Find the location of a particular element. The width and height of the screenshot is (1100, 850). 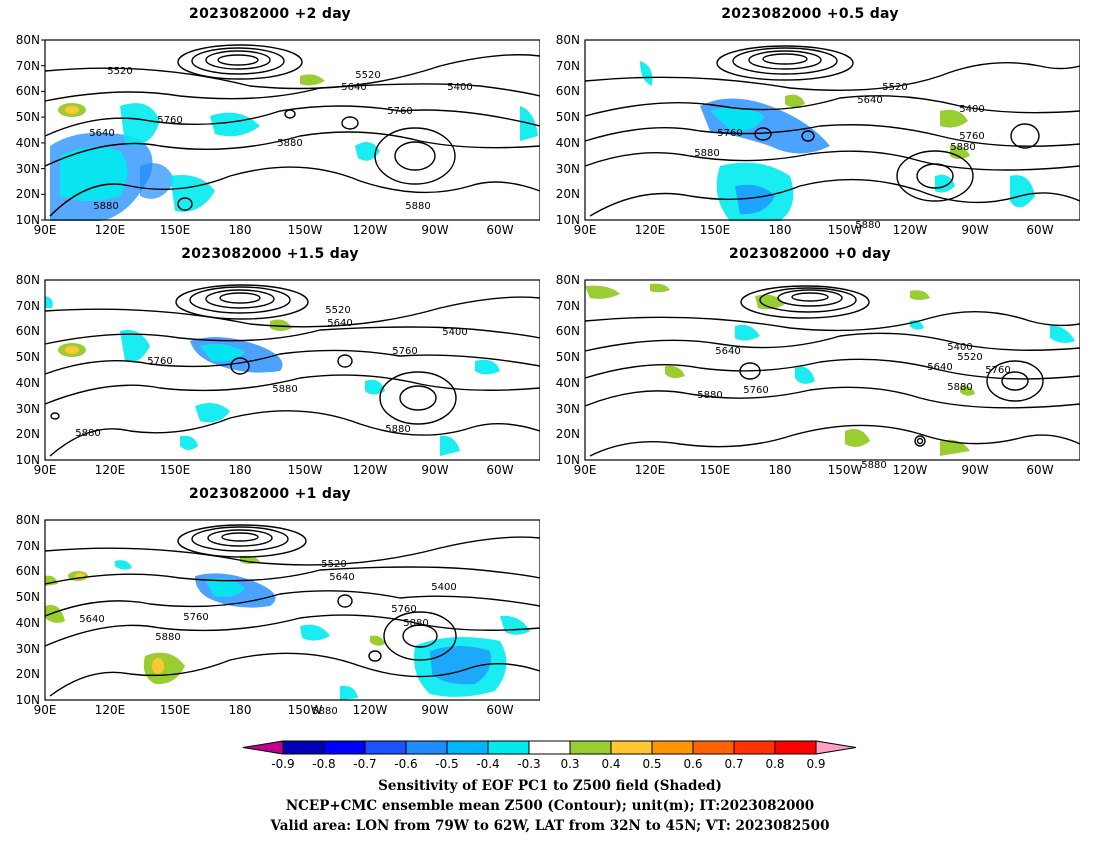

lat-label: 30N is located at coordinates (28, 409).